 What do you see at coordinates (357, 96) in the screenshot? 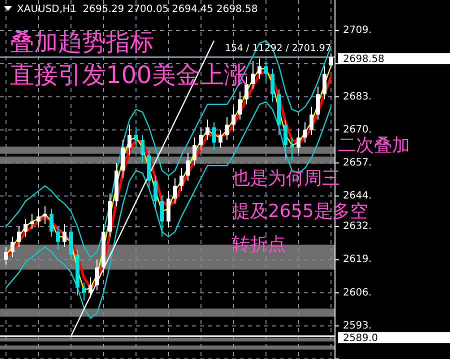
I see `y-tick-label: 2683.` at bounding box center [357, 96].